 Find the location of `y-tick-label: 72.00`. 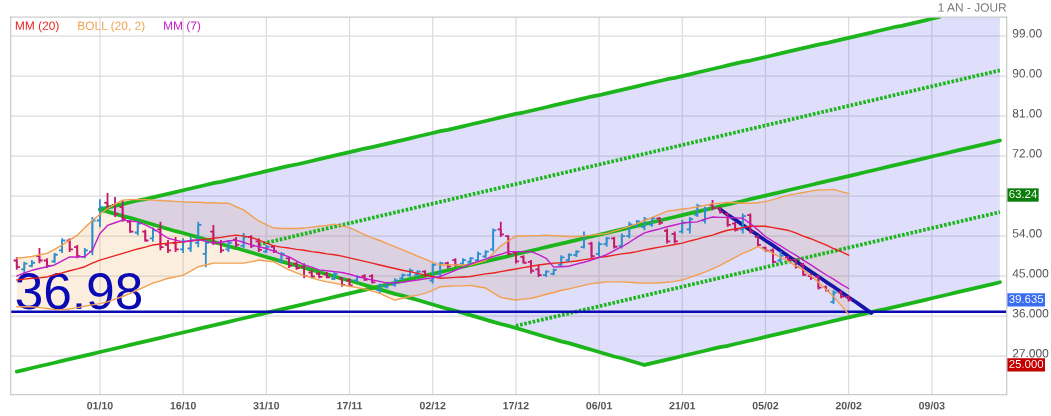

y-tick-label: 72.00 is located at coordinates (1027, 153).